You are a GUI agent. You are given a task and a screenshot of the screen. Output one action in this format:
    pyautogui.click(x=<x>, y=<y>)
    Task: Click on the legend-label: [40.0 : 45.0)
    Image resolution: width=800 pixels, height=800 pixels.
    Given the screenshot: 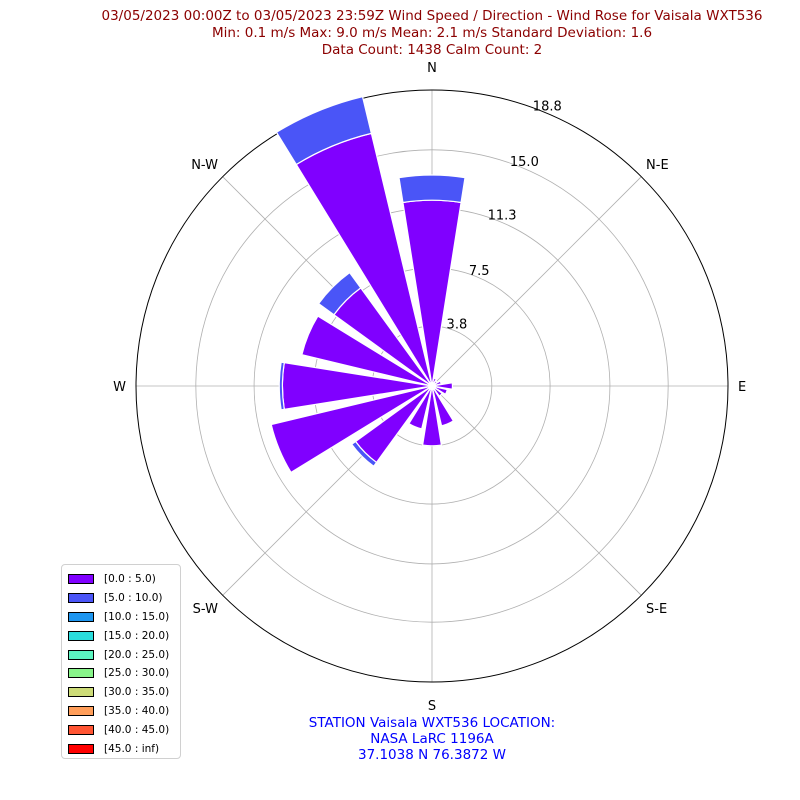 What is the action you would take?
    pyautogui.click(x=137, y=729)
    